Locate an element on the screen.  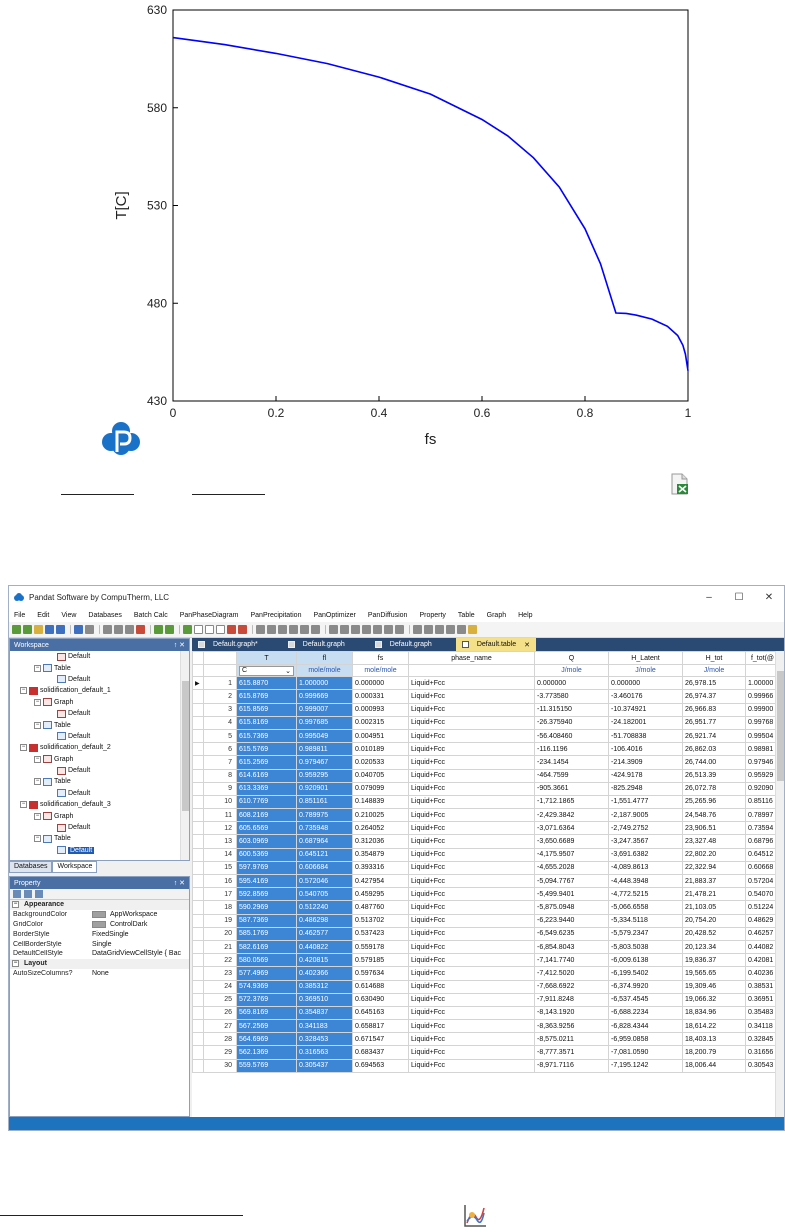
table-cell: 615.8870 is located at coordinates (266, 683).